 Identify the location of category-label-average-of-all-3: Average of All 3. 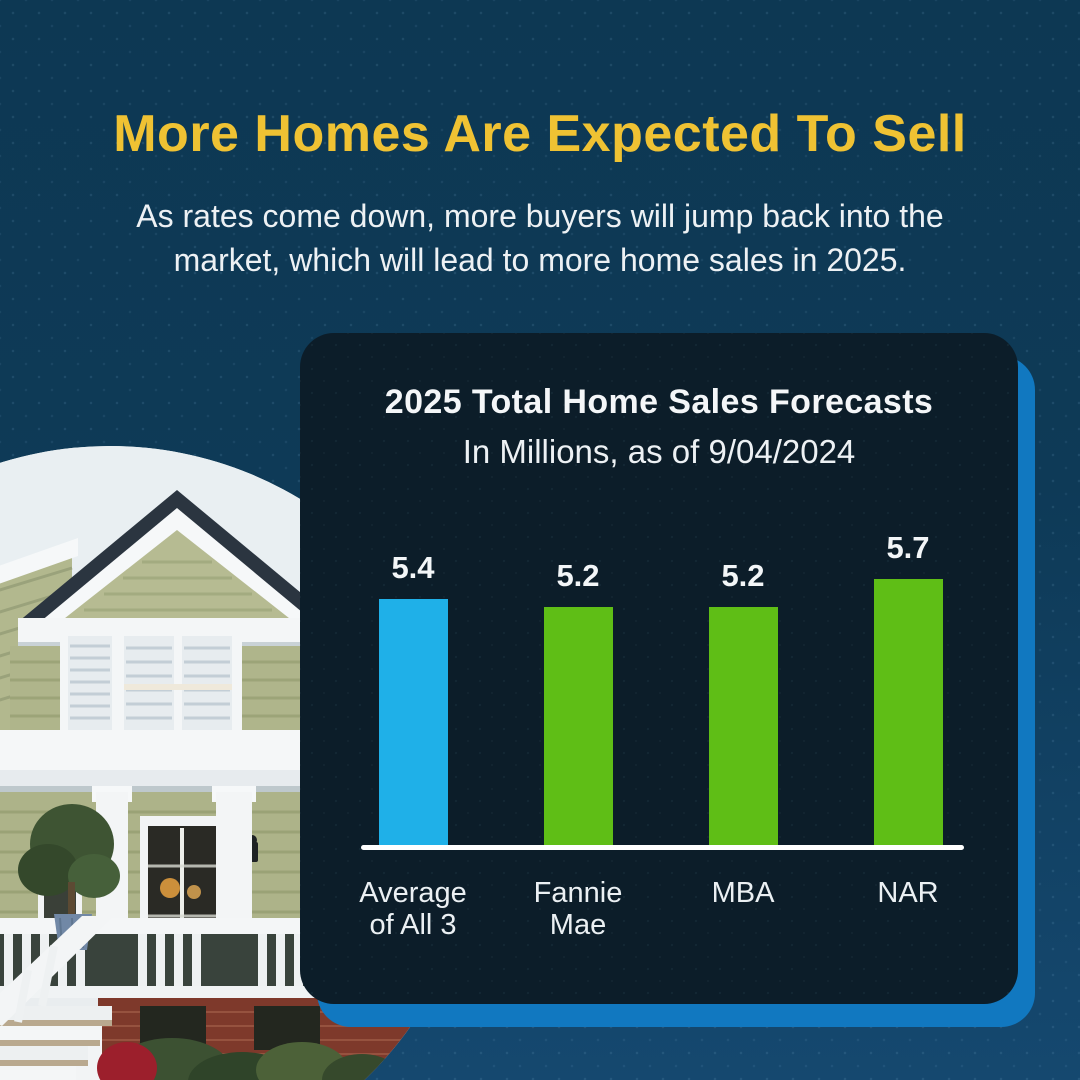
(413, 909).